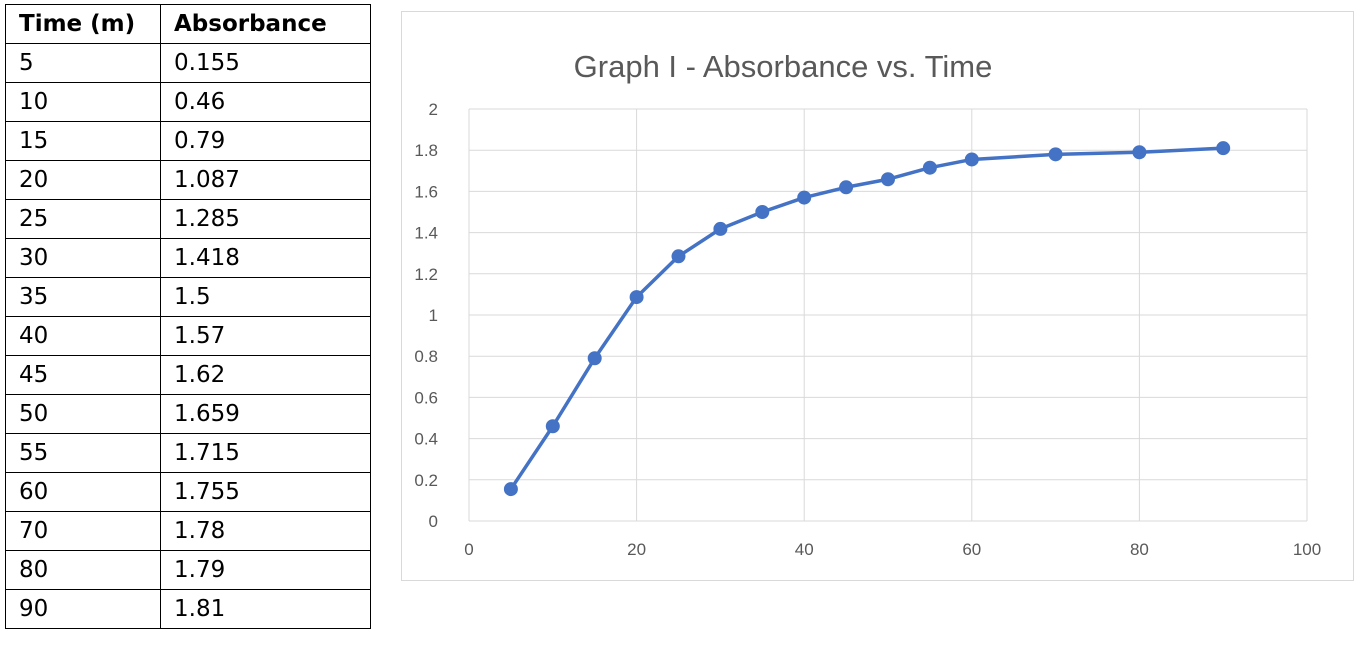 This screenshot has width=1360, height=650. What do you see at coordinates (265, 492) in the screenshot?
I see `absorbance-cell: 1.755` at bounding box center [265, 492].